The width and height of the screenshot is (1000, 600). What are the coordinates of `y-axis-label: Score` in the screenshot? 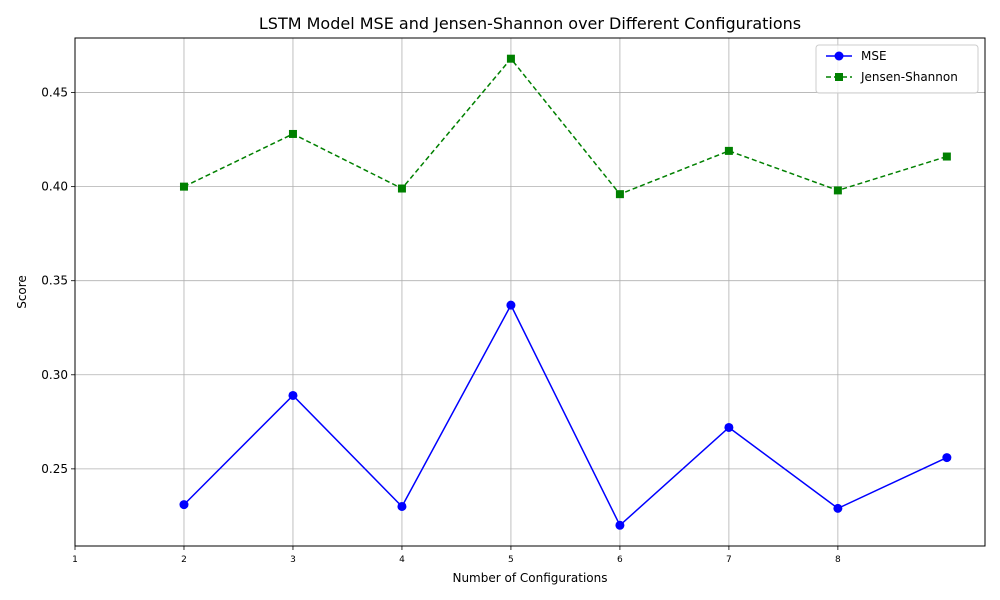 It's located at (22, 292).